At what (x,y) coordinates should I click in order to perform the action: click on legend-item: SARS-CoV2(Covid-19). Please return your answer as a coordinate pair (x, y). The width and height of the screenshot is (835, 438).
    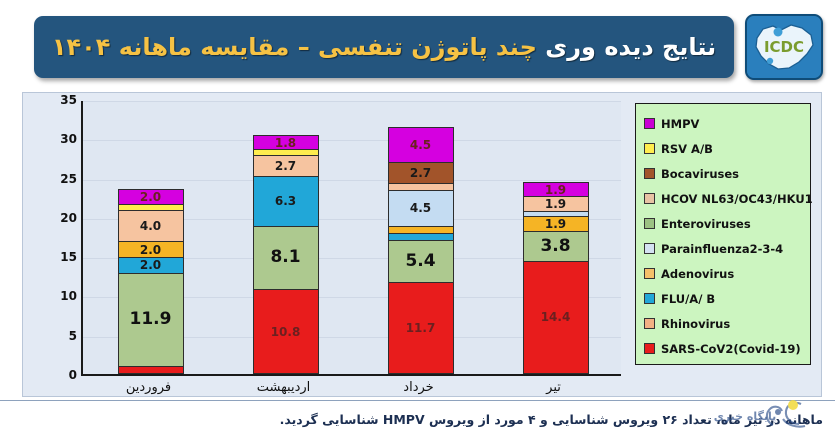
    Looking at the image, I should click on (724, 348).